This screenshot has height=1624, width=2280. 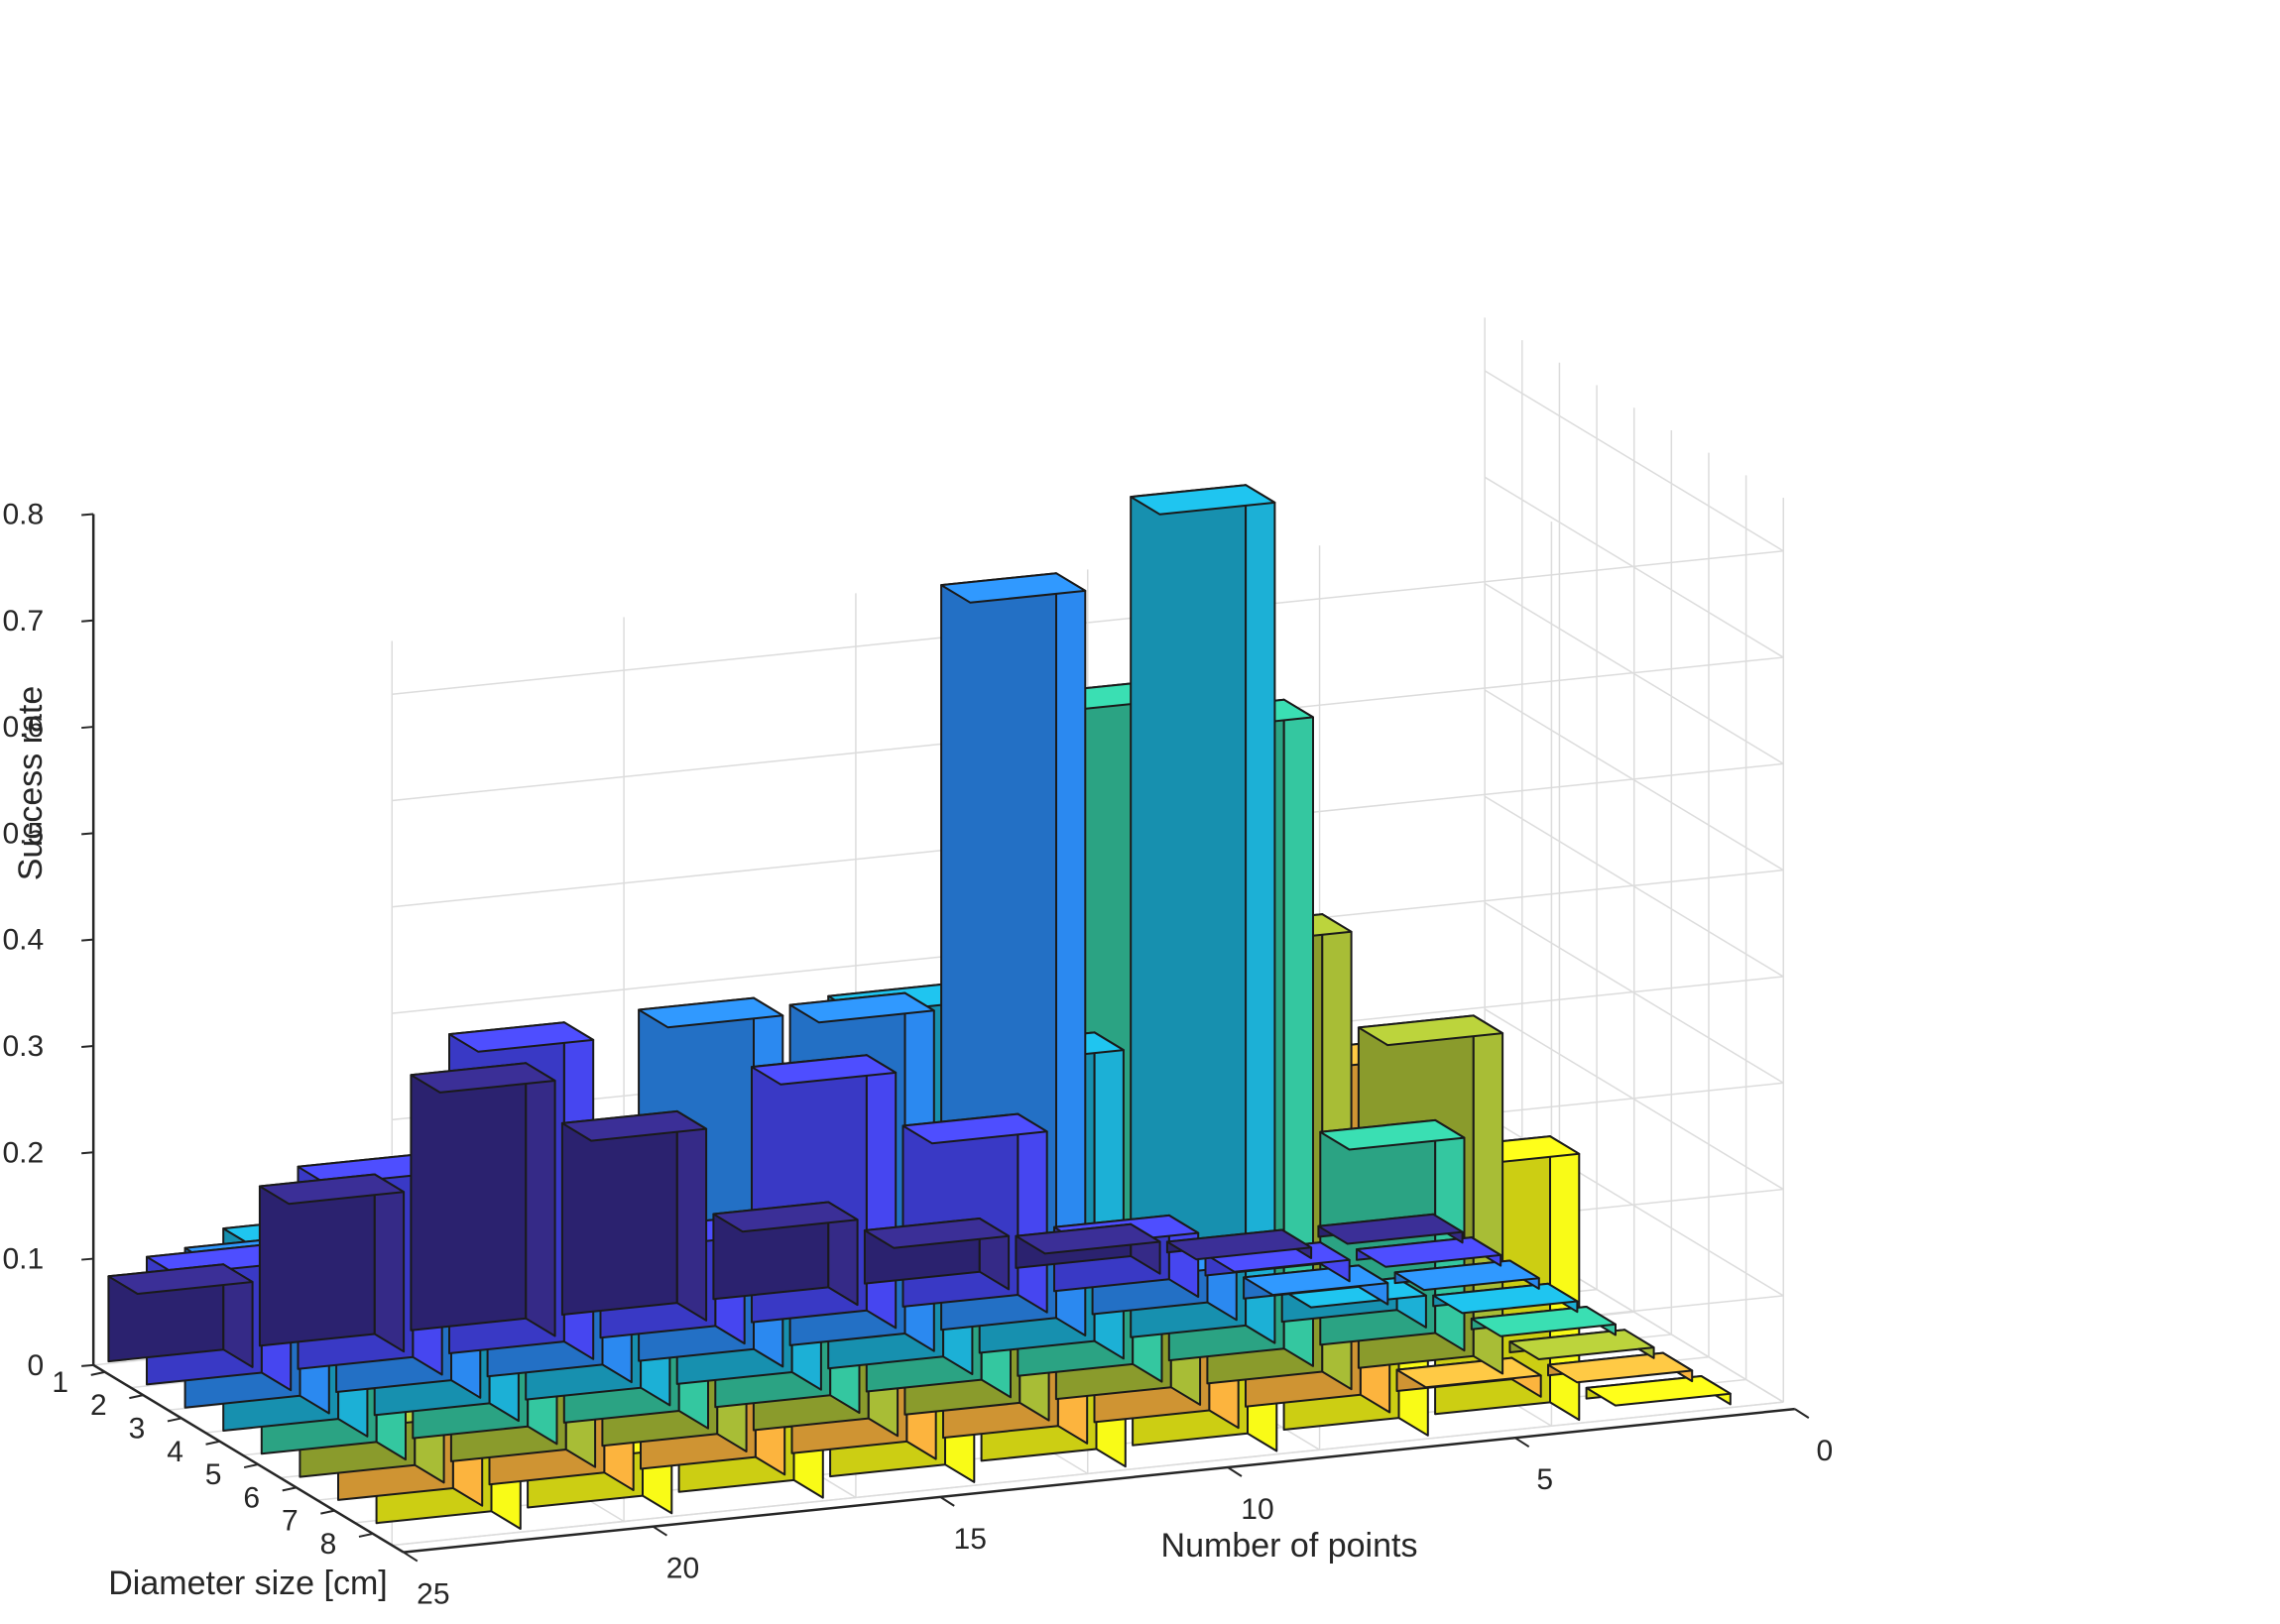 What do you see at coordinates (23, 727) in the screenshot?
I see `z-tick-label: 0.6` at bounding box center [23, 727].